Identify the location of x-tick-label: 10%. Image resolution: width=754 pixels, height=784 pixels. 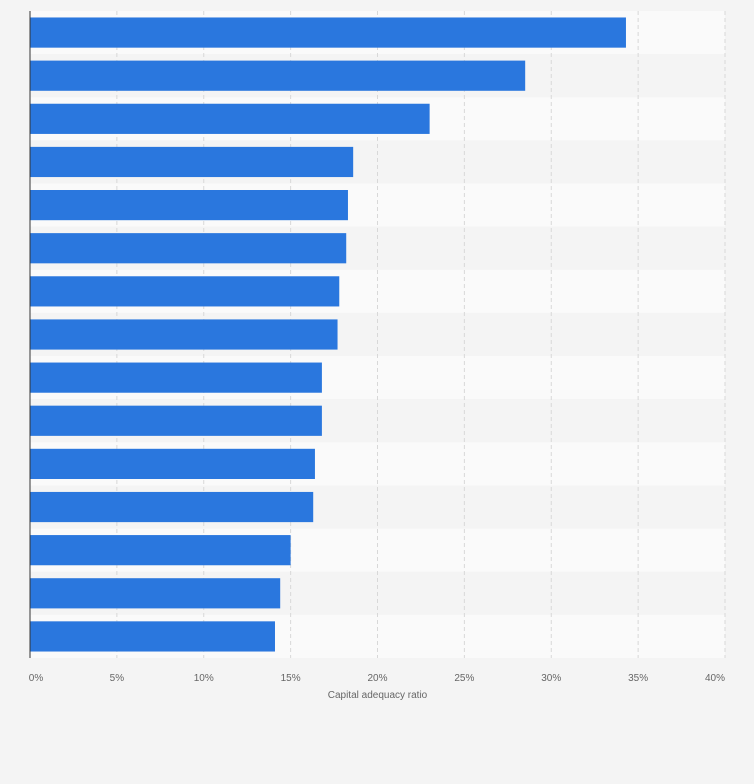
(204, 678).